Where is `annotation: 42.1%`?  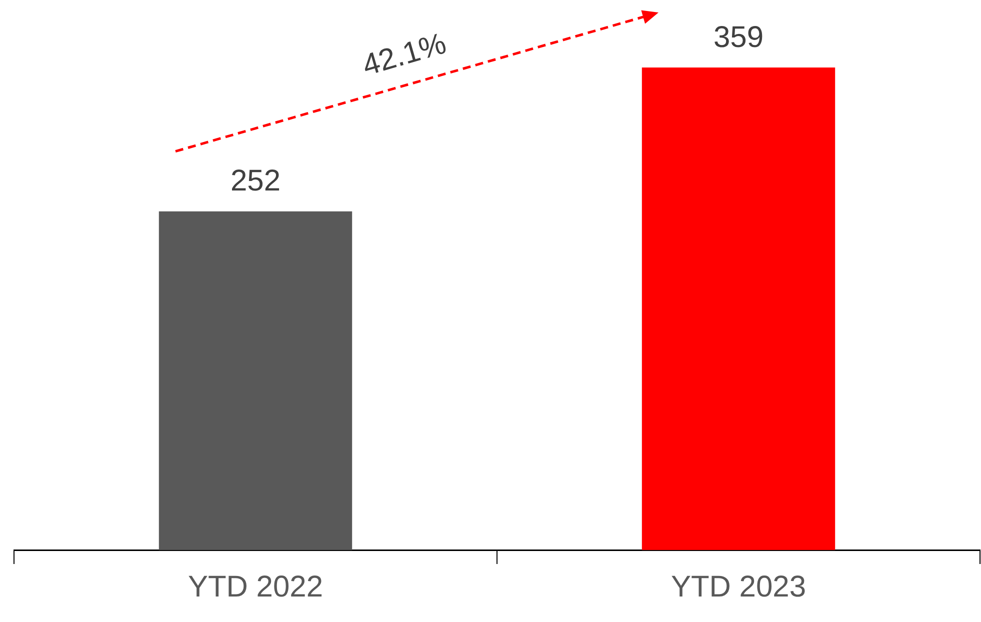
annotation: 42.1% is located at coordinates (404, 54).